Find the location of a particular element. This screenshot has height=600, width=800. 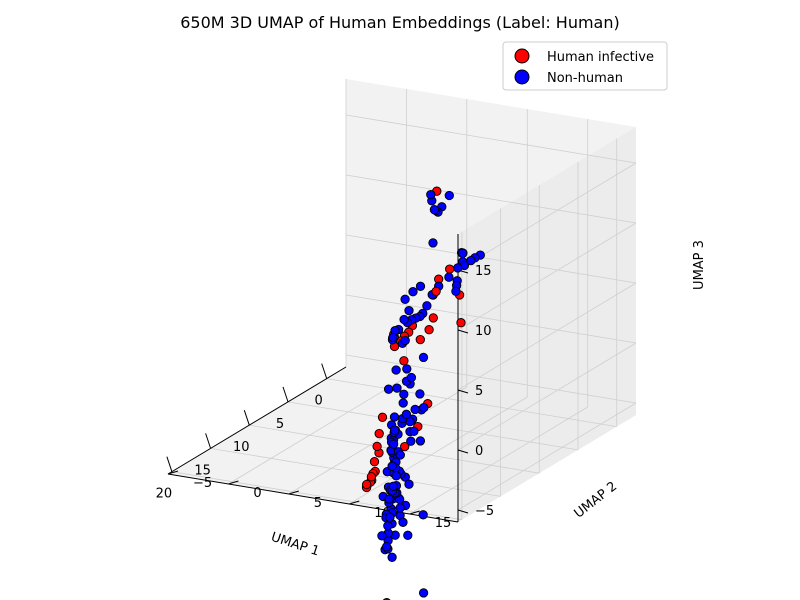

legend-marker-human-infective is located at coordinates (522, 56).